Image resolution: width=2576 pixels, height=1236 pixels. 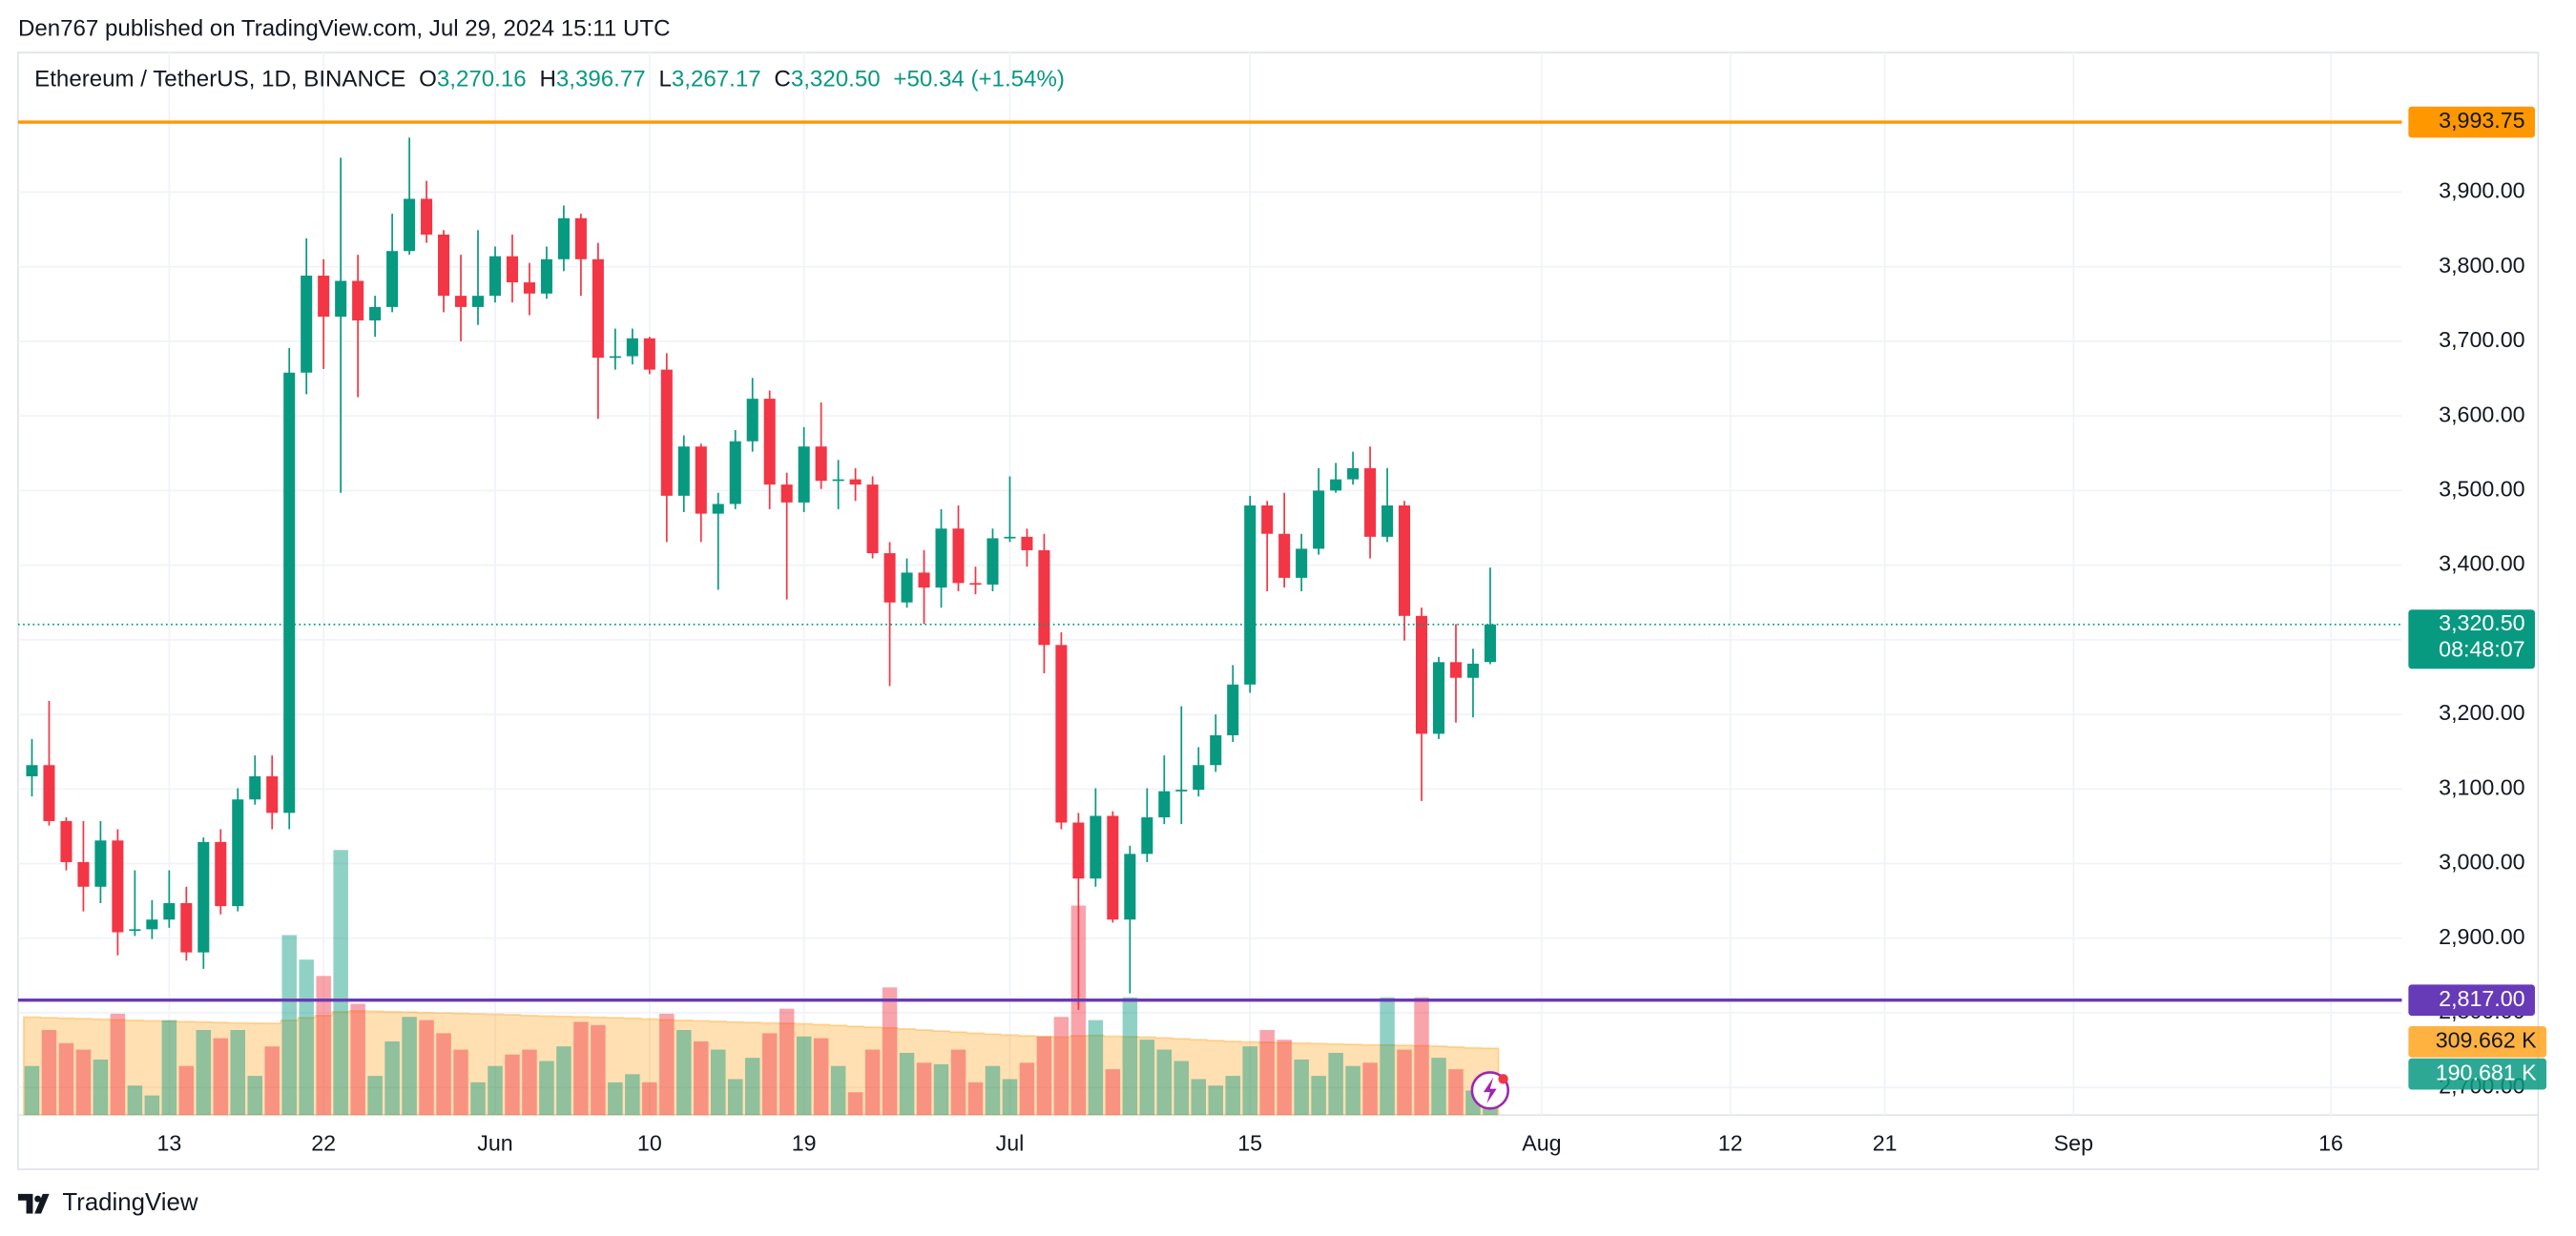 What do you see at coordinates (2486, 1072) in the screenshot?
I see `volume-label: 190.681 K` at bounding box center [2486, 1072].